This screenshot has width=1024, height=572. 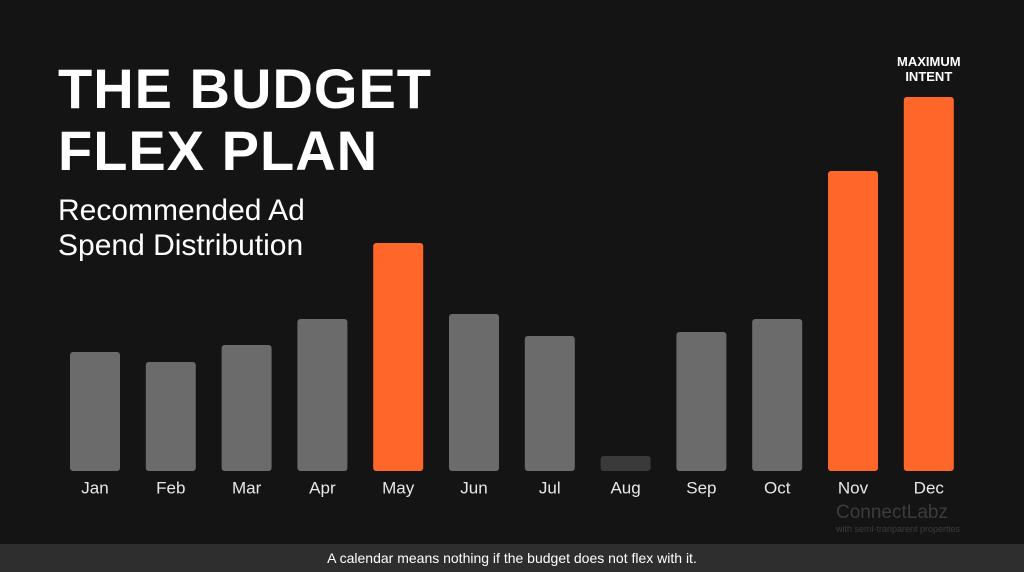 What do you see at coordinates (245, 119) in the screenshot?
I see `chart-title: THE BUDGET FLEX PLAN` at bounding box center [245, 119].